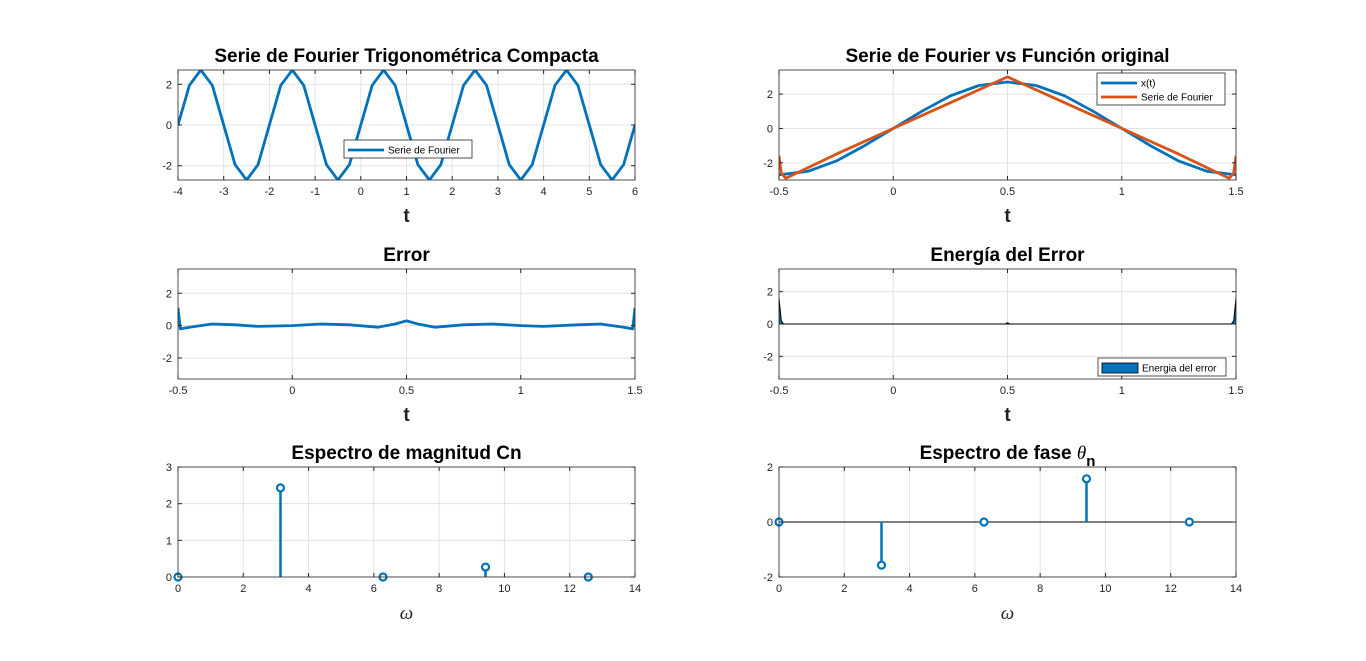 This screenshot has height=661, width=1366. Describe the element at coordinates (589, 192) in the screenshot. I see `x-tick-label: 5` at that location.